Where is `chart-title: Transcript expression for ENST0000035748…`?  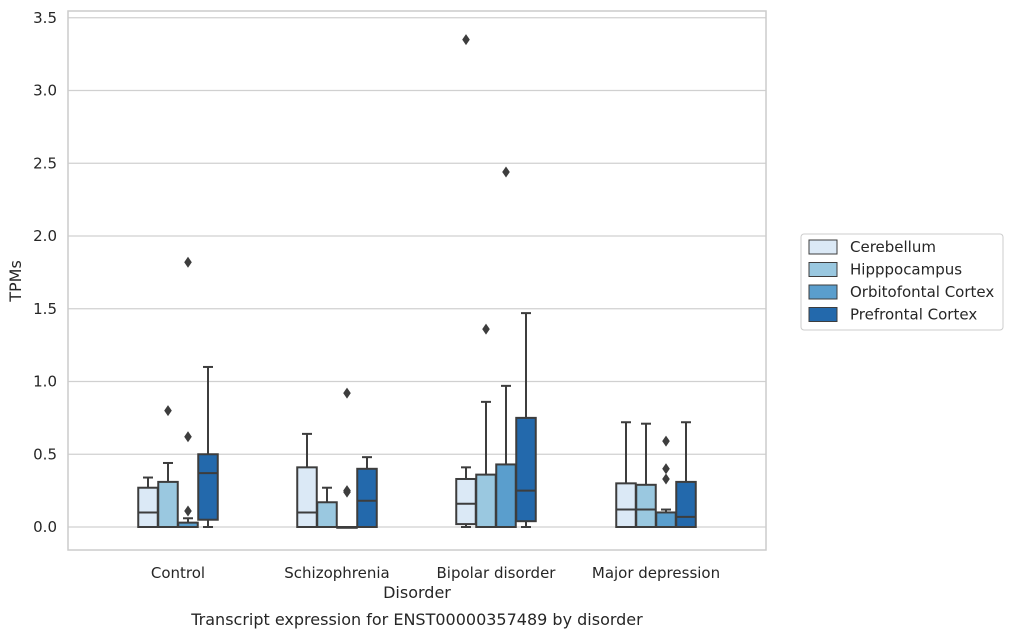
chart-title: Transcript expression for ENST0000035748… is located at coordinates (416, 619).